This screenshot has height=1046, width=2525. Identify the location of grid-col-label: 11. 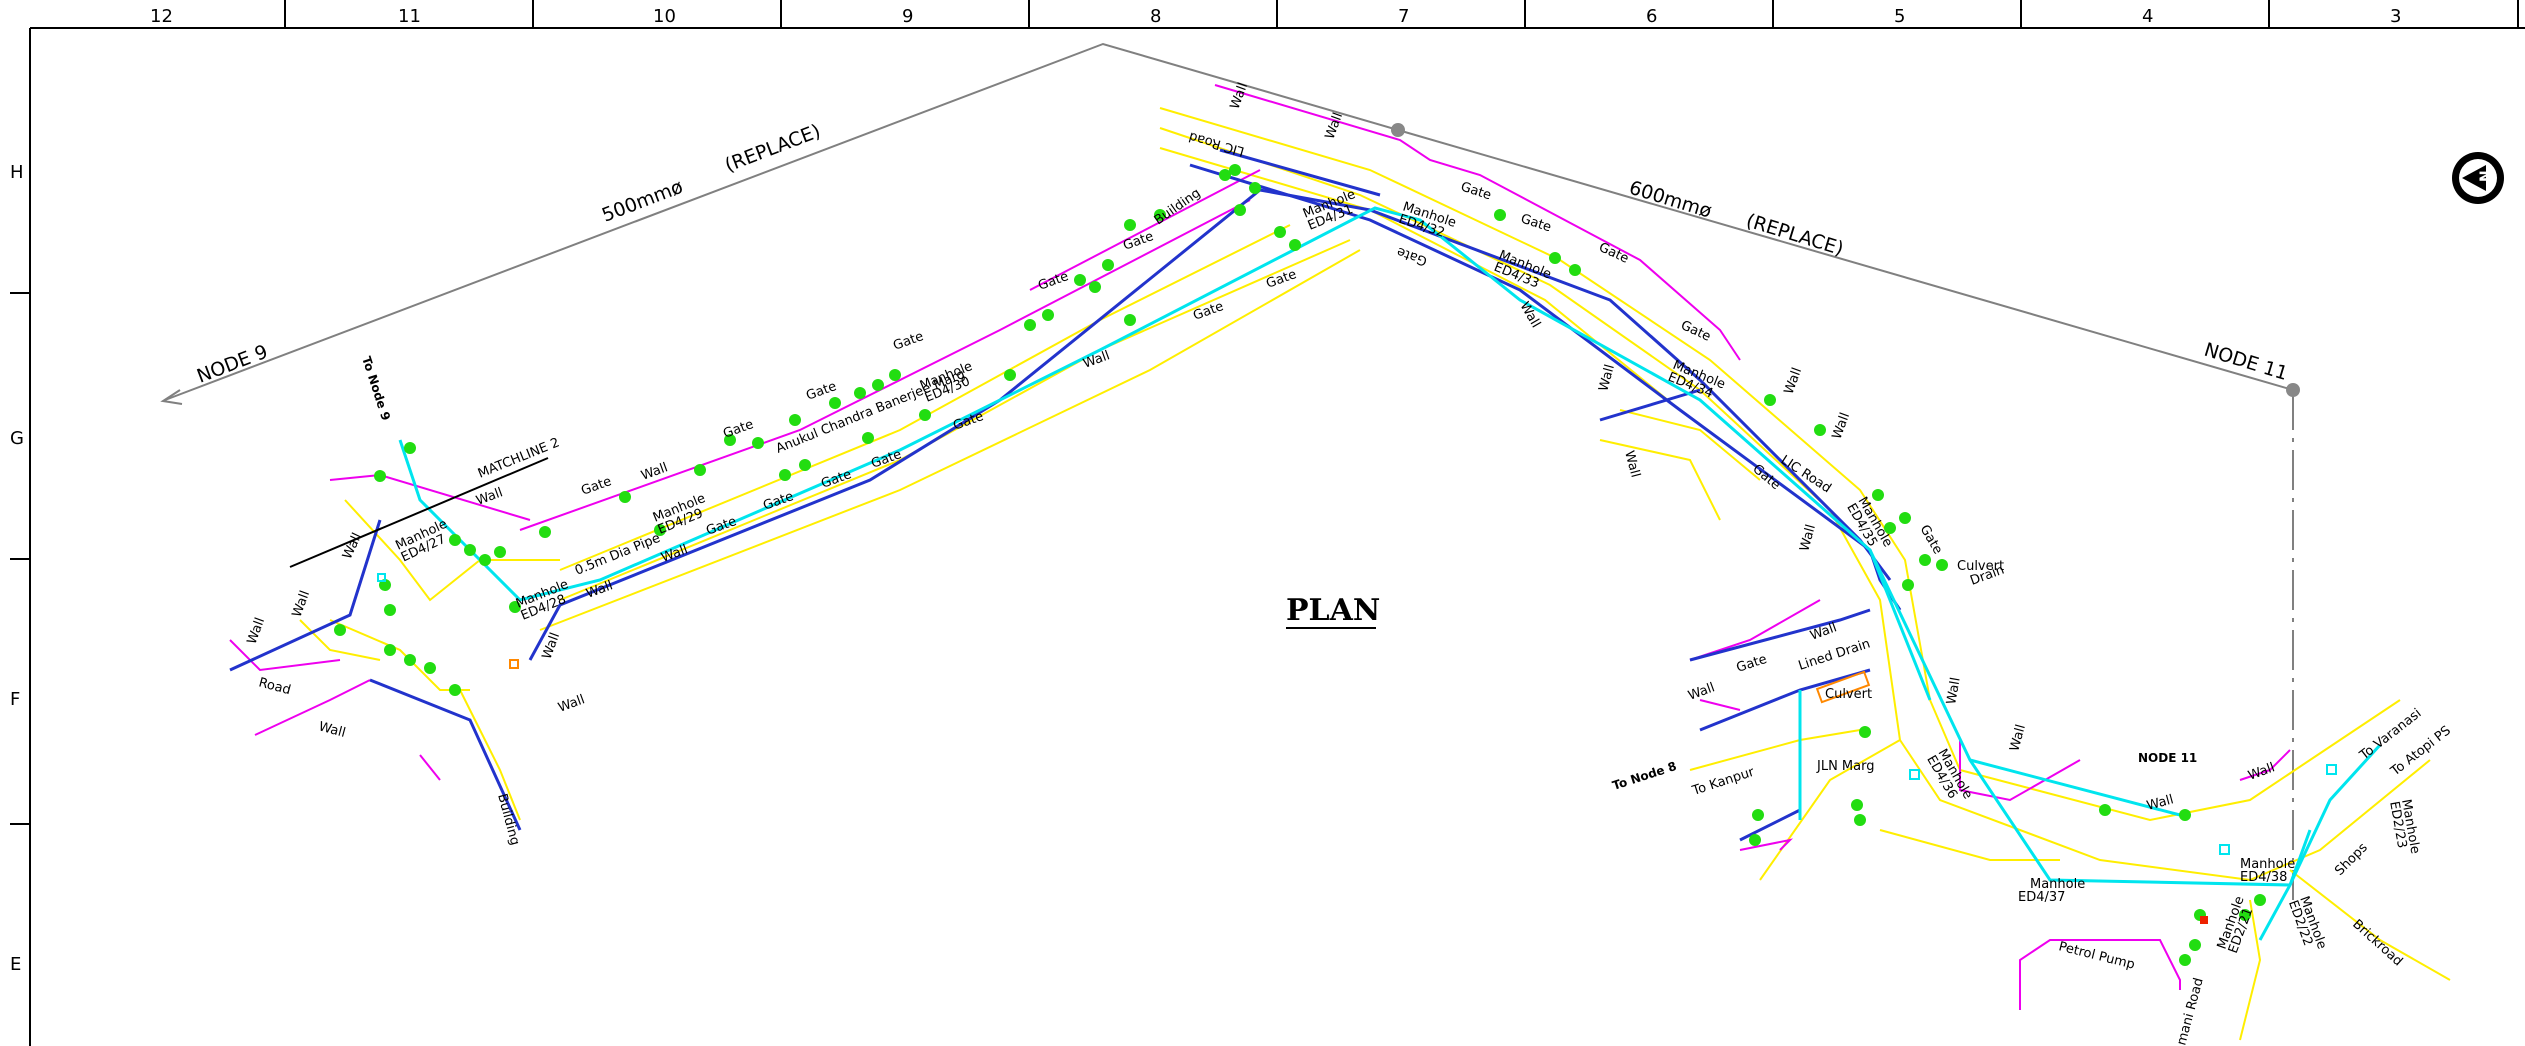
(409, 16).